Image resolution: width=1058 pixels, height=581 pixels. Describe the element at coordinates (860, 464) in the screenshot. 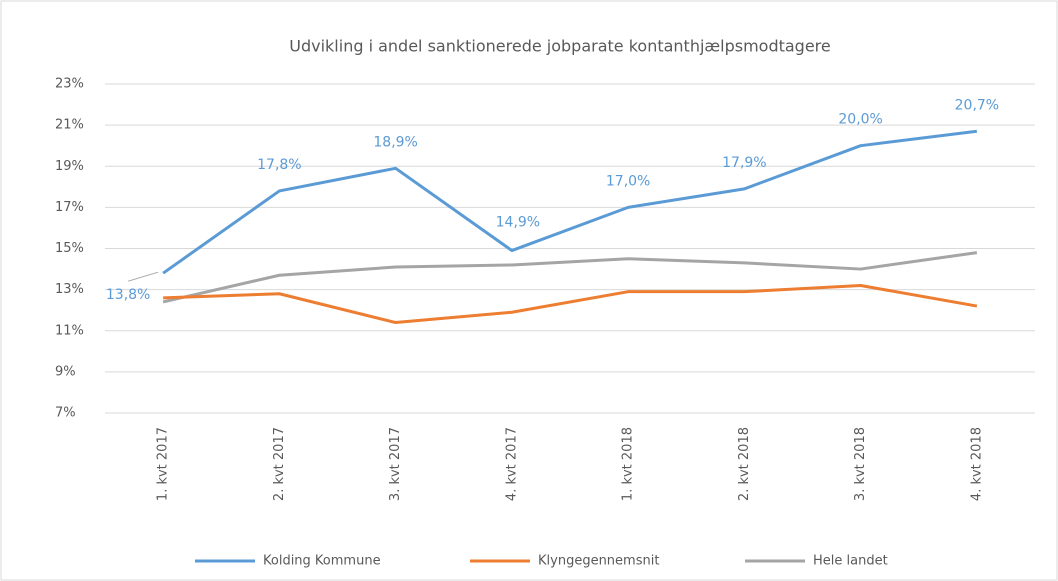

I see `x-tick-label: 3. kvt 2018` at that location.